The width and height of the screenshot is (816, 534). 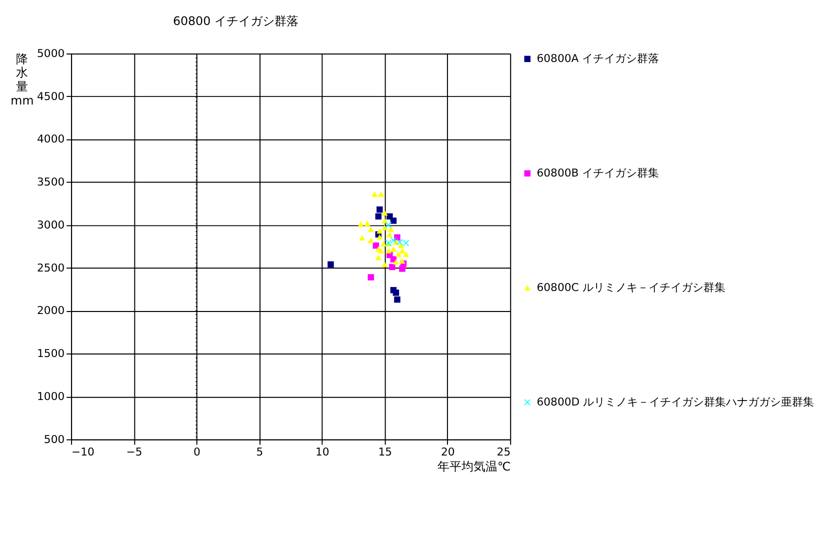 What do you see at coordinates (675, 401) in the screenshot?
I see `legend-label: 60800D ルリミノキ－イチイガシ群集ハナガガシ亜群集` at bounding box center [675, 401].